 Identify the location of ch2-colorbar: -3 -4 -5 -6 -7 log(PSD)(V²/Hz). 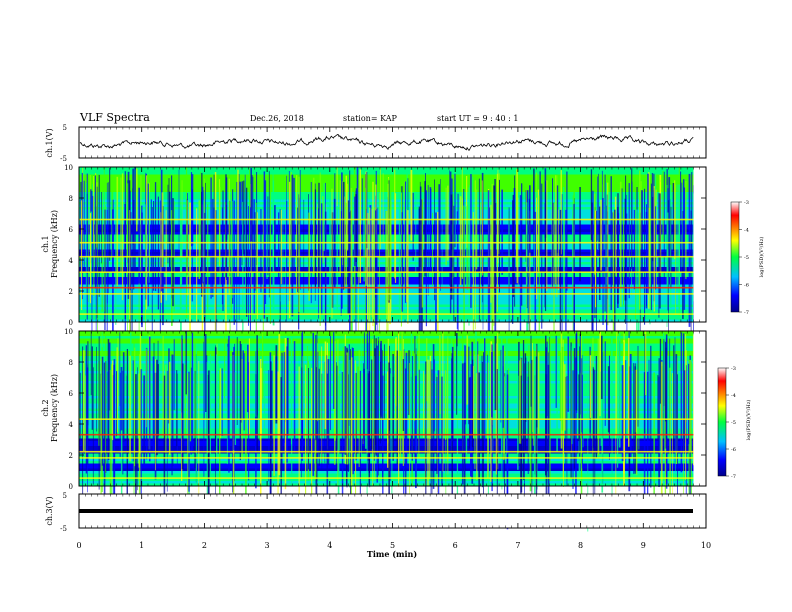
(734, 423).